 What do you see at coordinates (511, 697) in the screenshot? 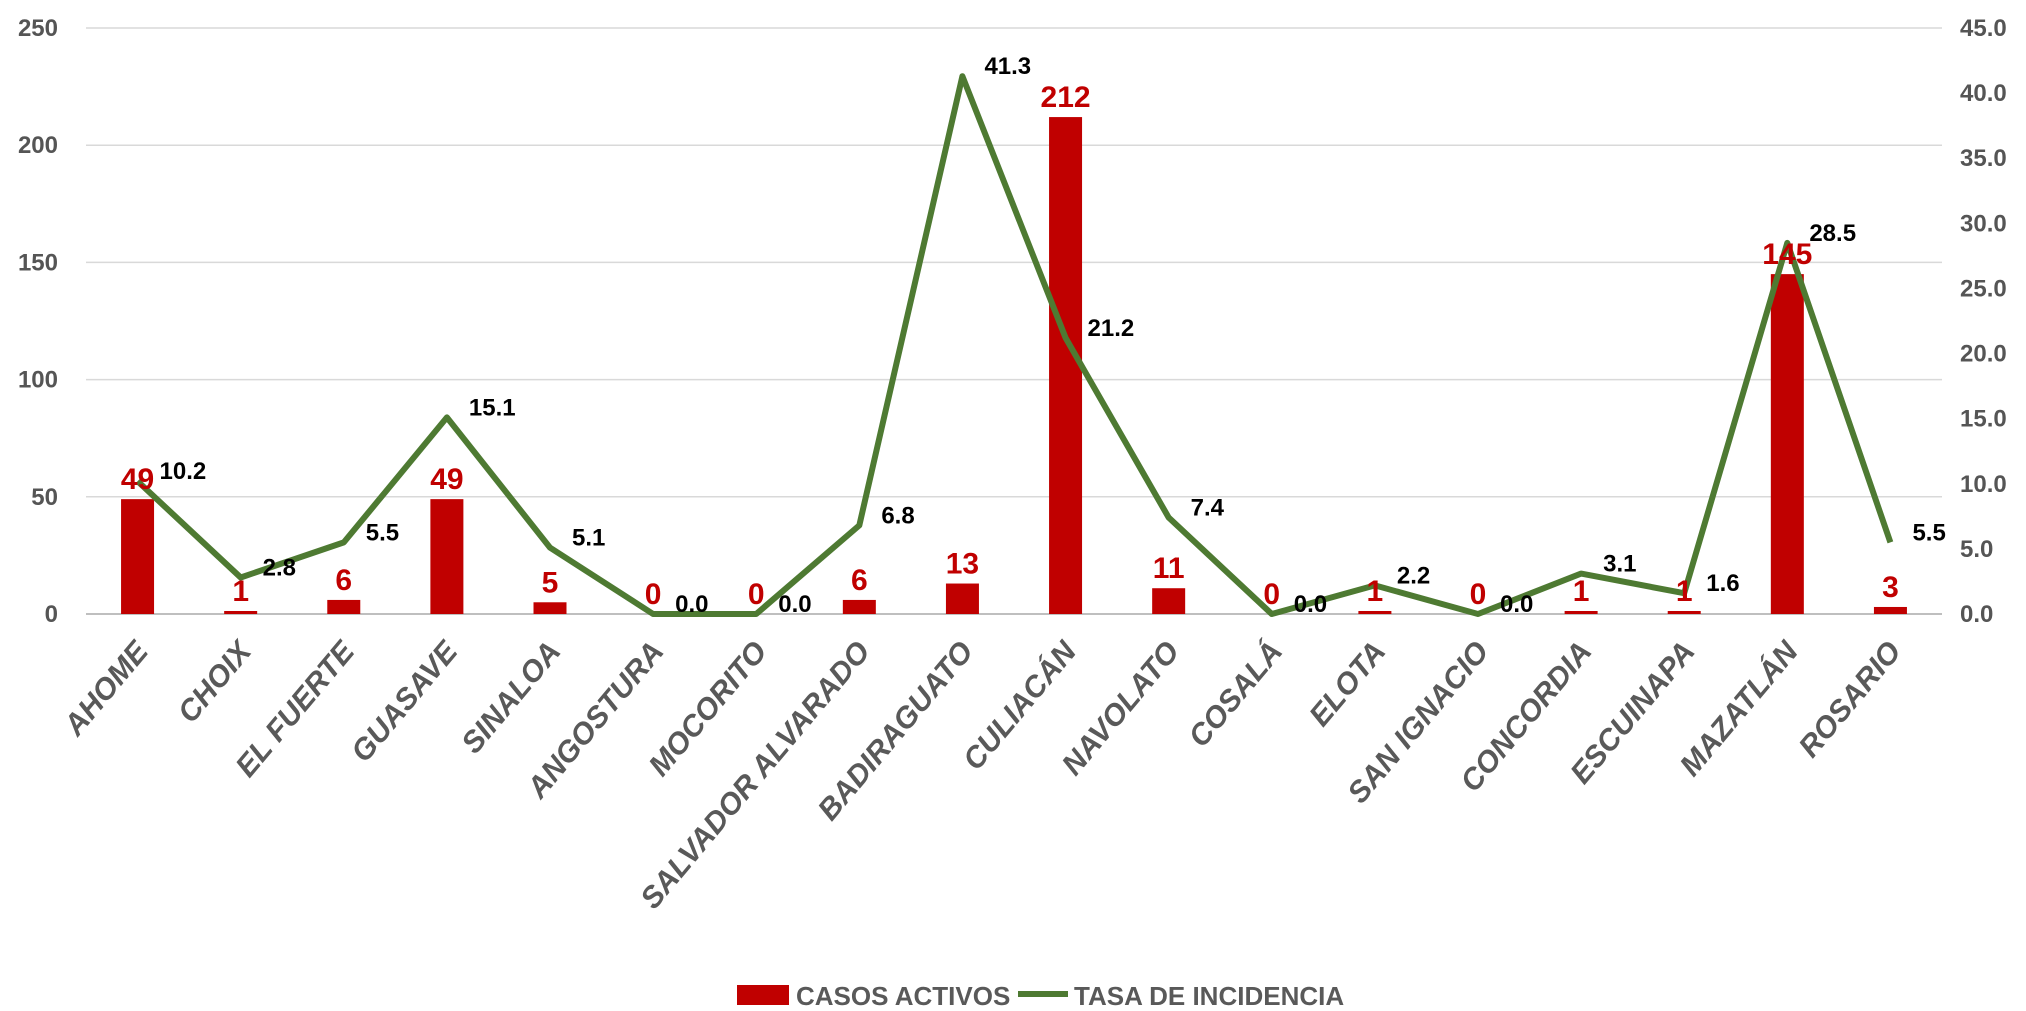
I see `category-label: SINALOA` at bounding box center [511, 697].